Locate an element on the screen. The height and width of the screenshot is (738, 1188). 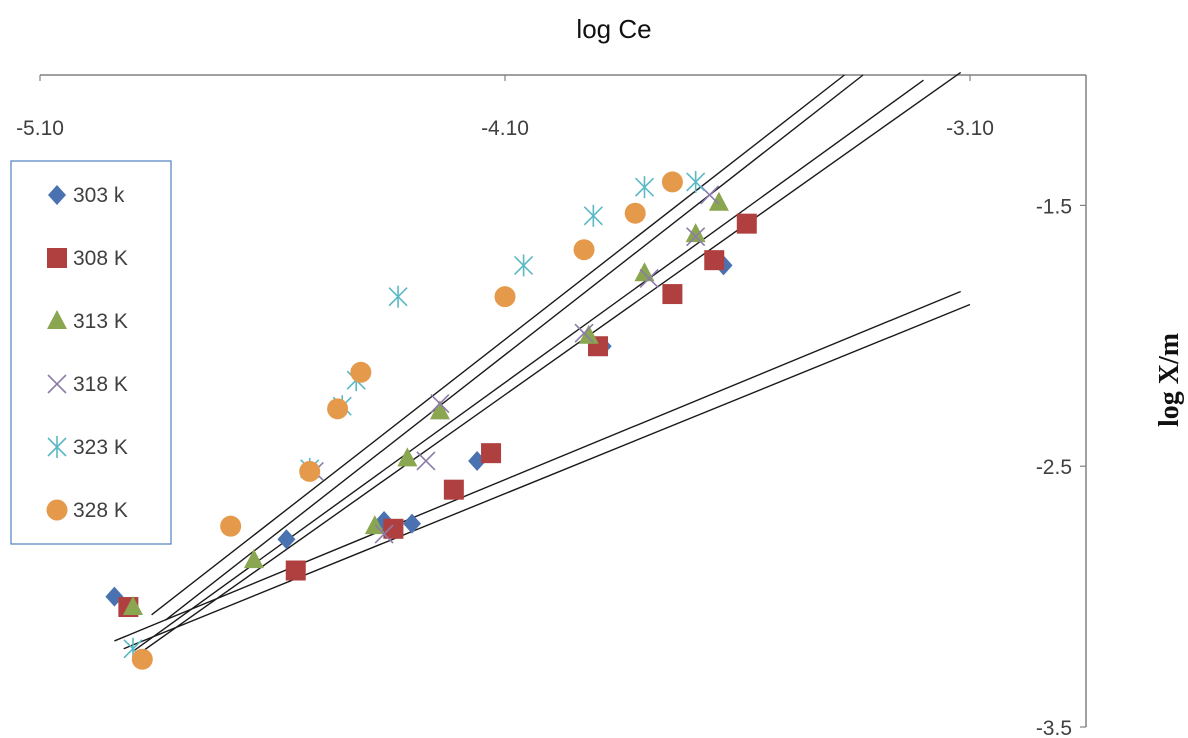
legend-label-328-k: 328 K is located at coordinates (100, 510).